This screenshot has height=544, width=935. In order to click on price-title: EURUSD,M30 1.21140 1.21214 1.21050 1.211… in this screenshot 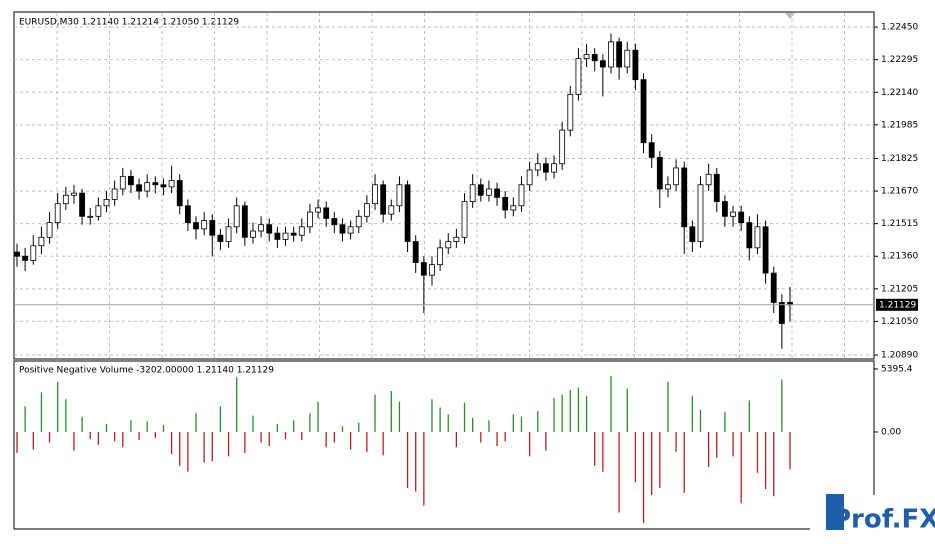, I will do `click(129, 23)`.